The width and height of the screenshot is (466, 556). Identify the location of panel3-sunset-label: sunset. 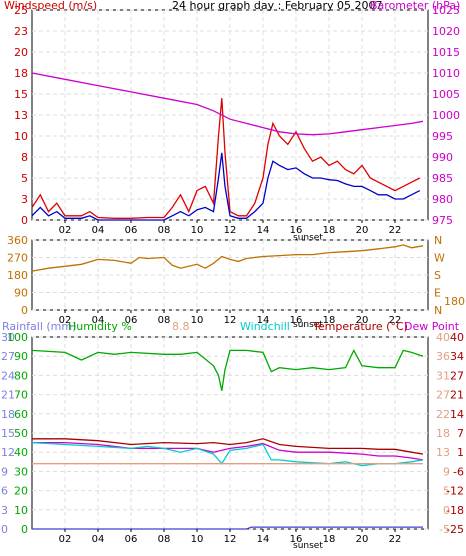
(308, 546).